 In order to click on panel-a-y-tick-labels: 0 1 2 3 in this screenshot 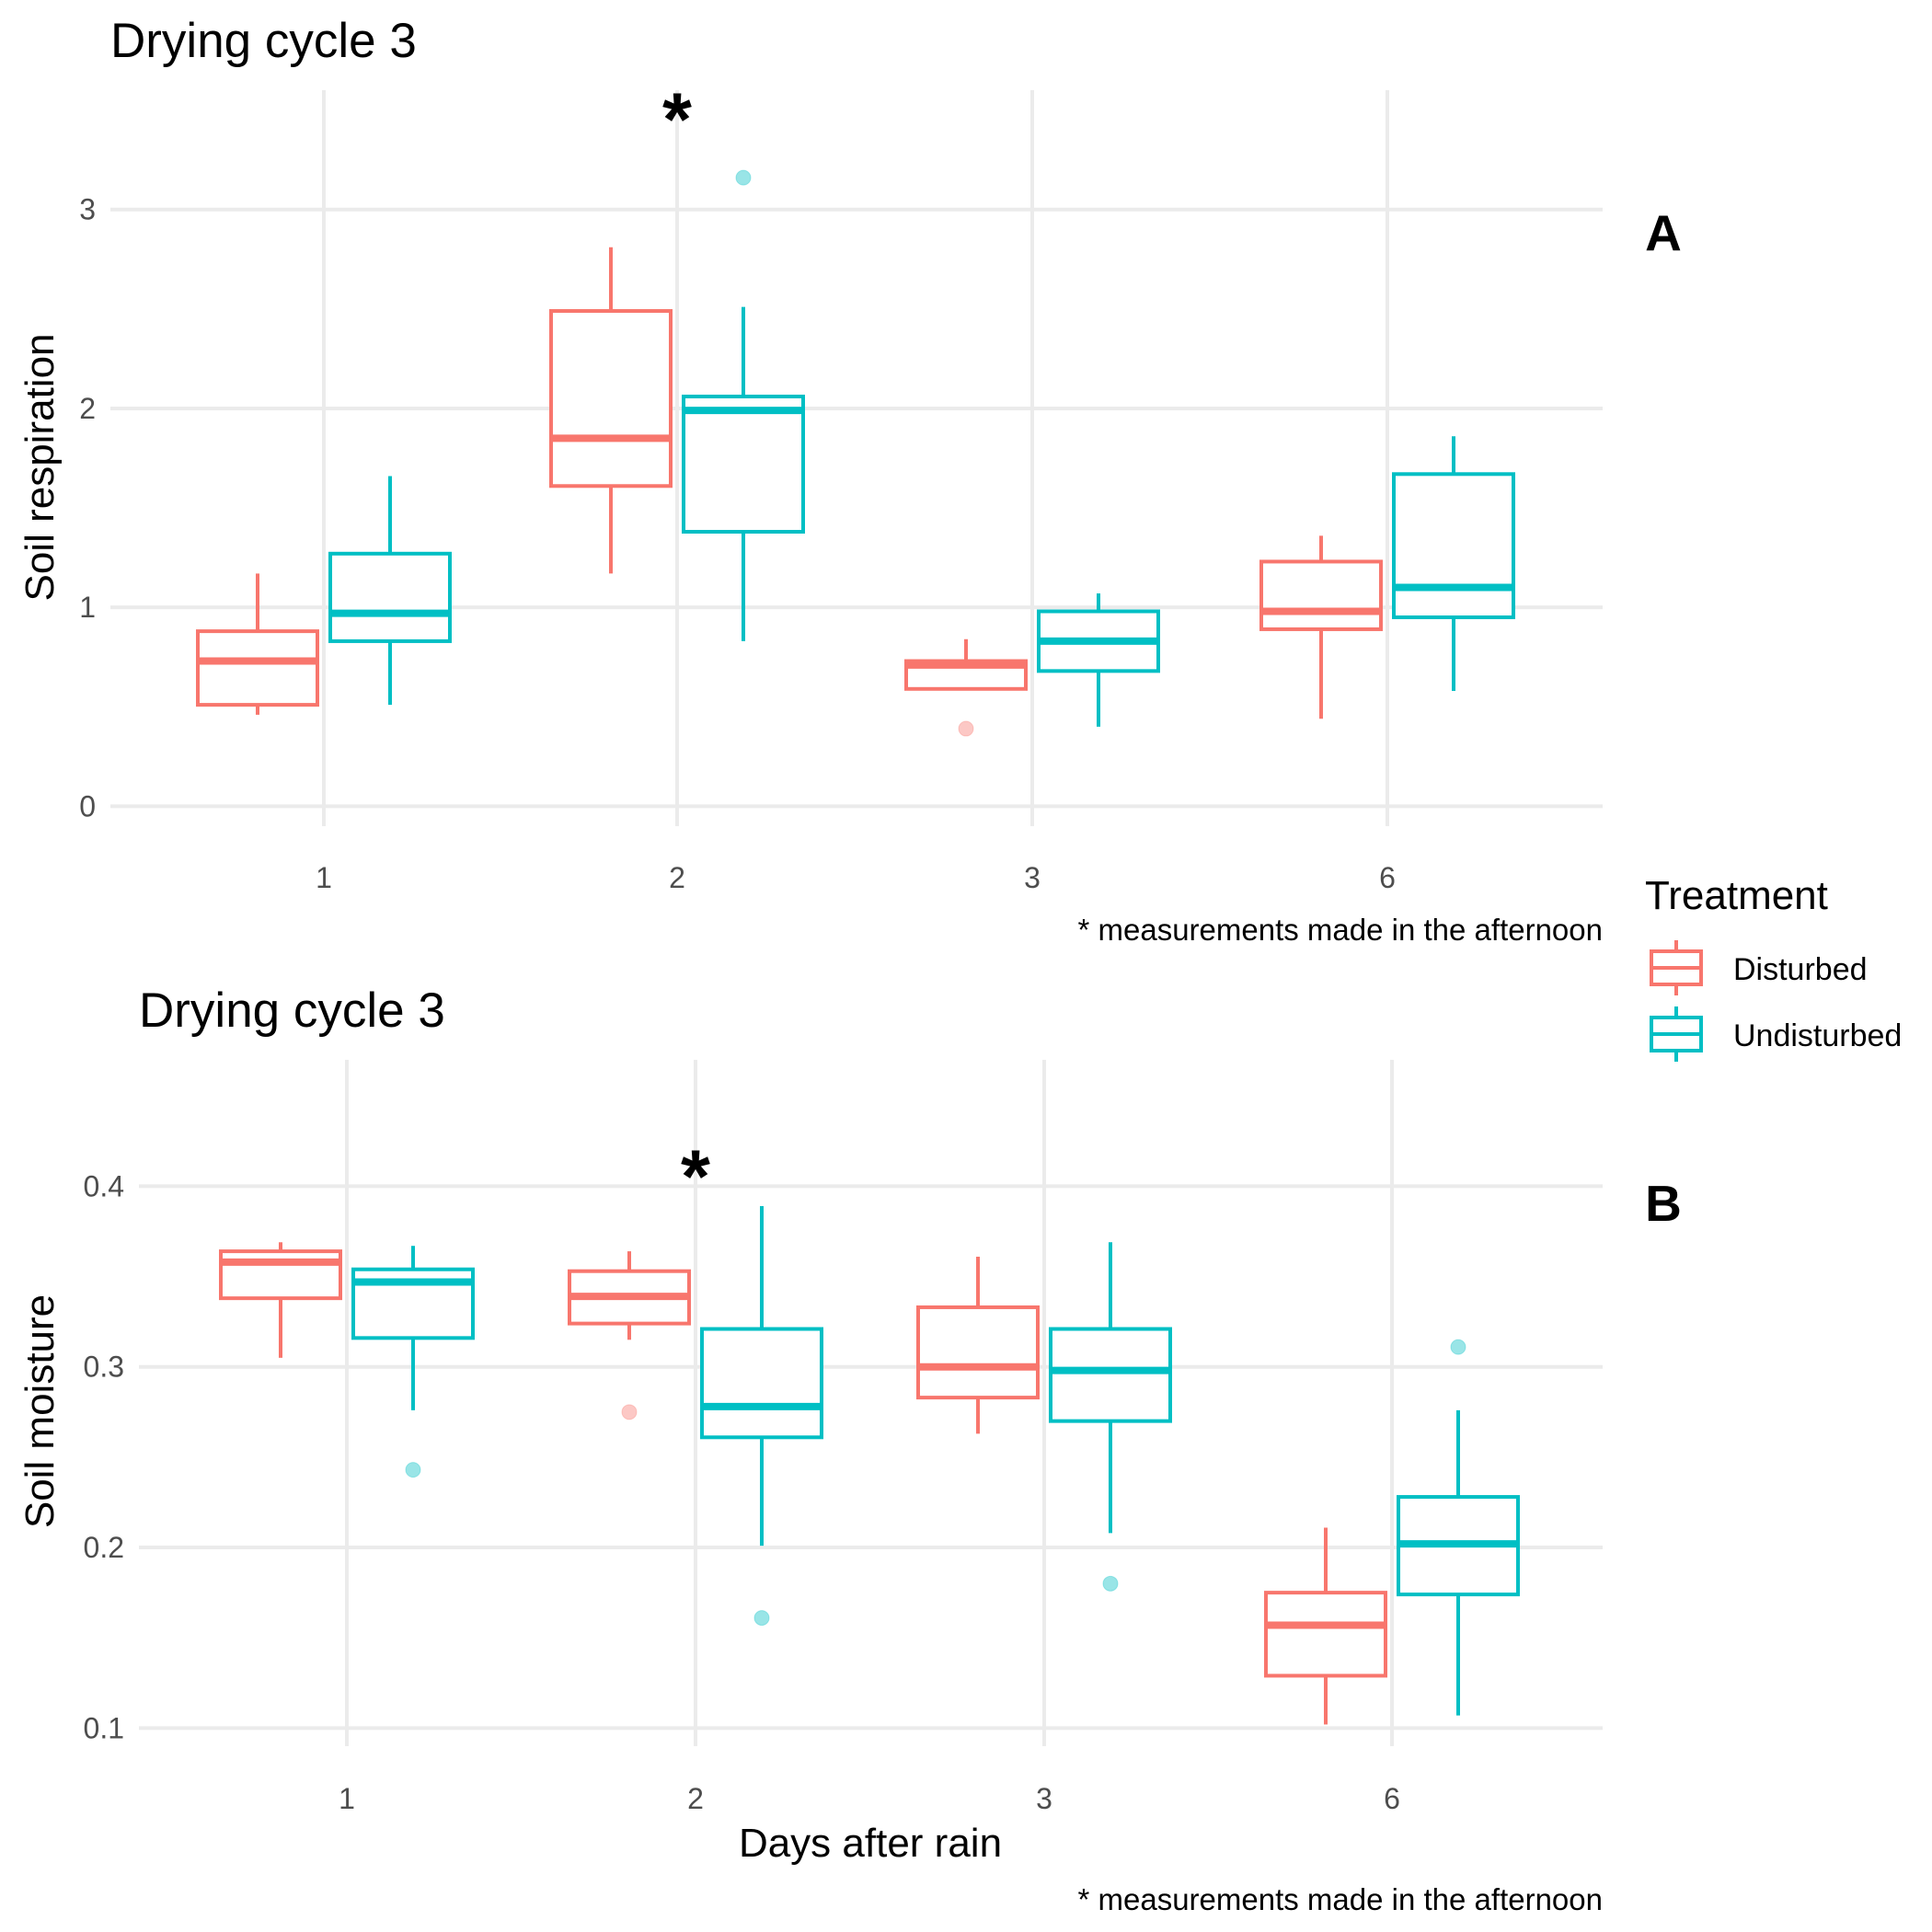, I will do `click(87, 508)`.